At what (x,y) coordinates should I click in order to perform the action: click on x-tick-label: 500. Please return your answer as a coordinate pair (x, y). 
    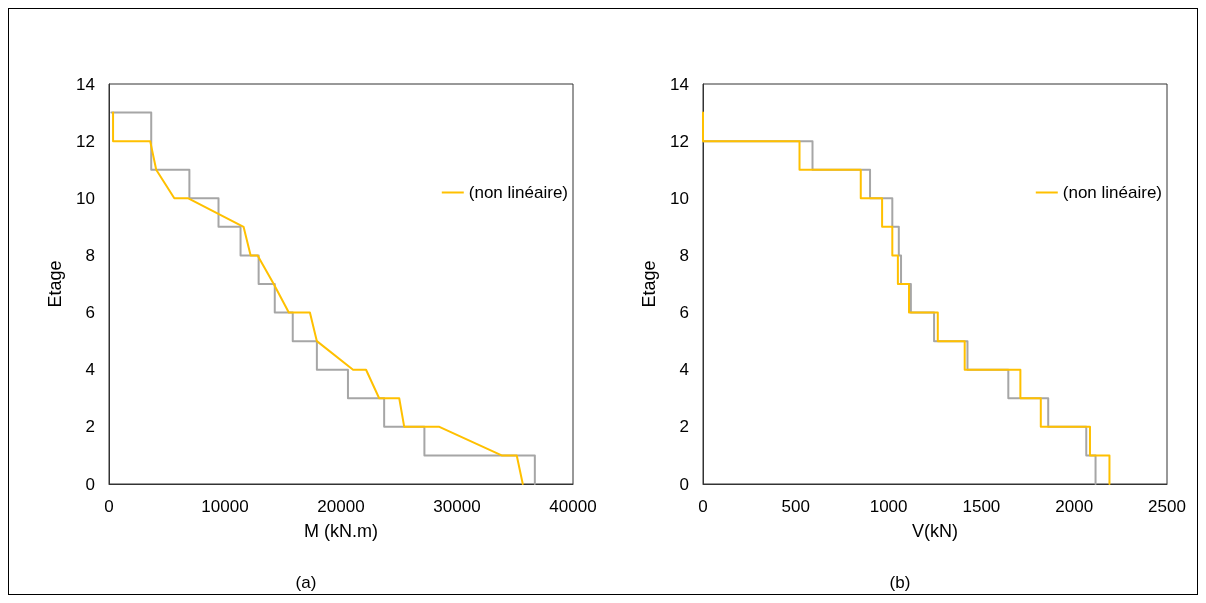
    Looking at the image, I should click on (795, 506).